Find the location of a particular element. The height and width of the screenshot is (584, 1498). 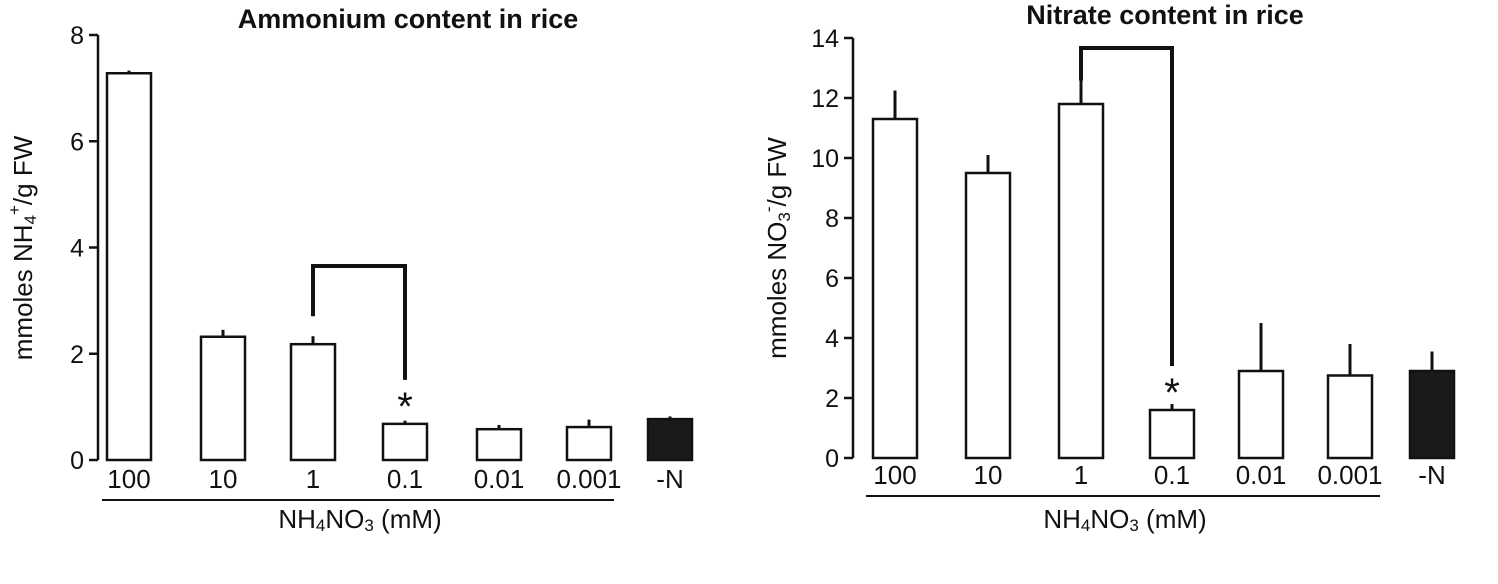

x-axis-label-nitrate: NH4NO3 (mM) is located at coordinates (1124, 519).